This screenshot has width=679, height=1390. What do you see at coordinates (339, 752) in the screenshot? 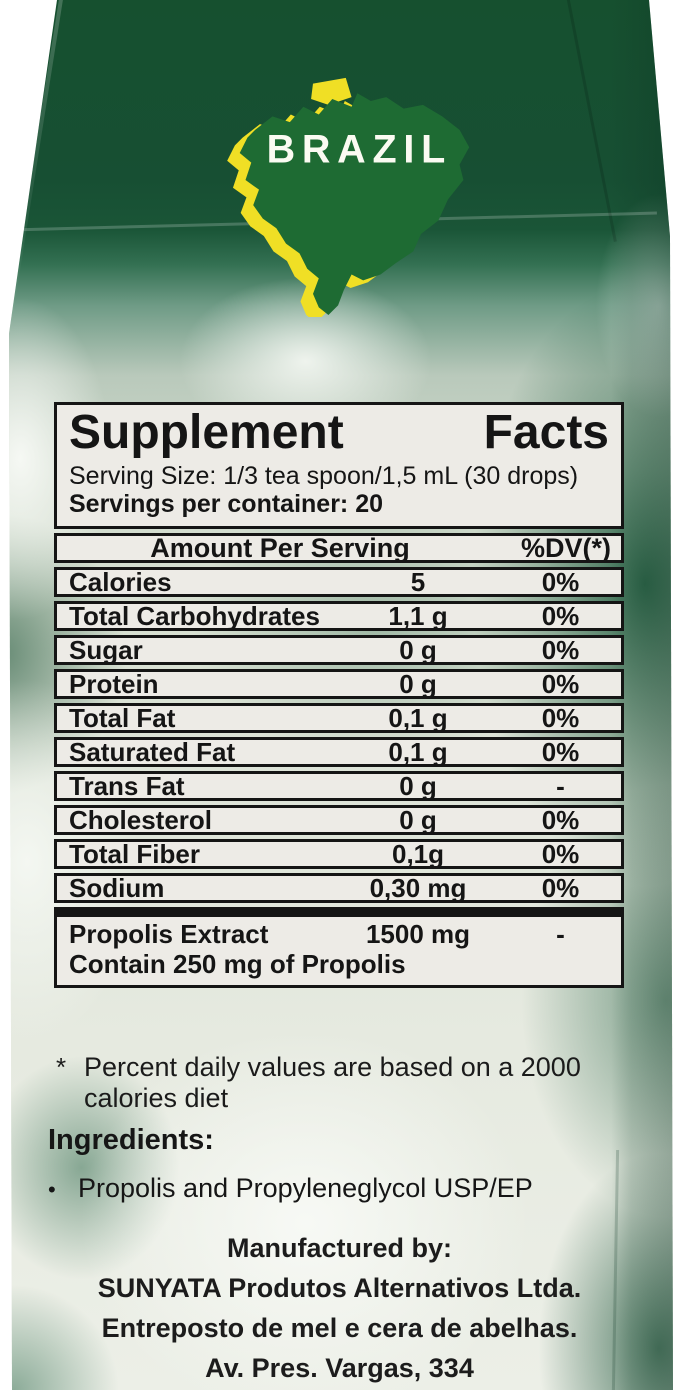
I see `facts-row-saturated-fat: Saturated Fat 0,1 g 0%` at bounding box center [339, 752].